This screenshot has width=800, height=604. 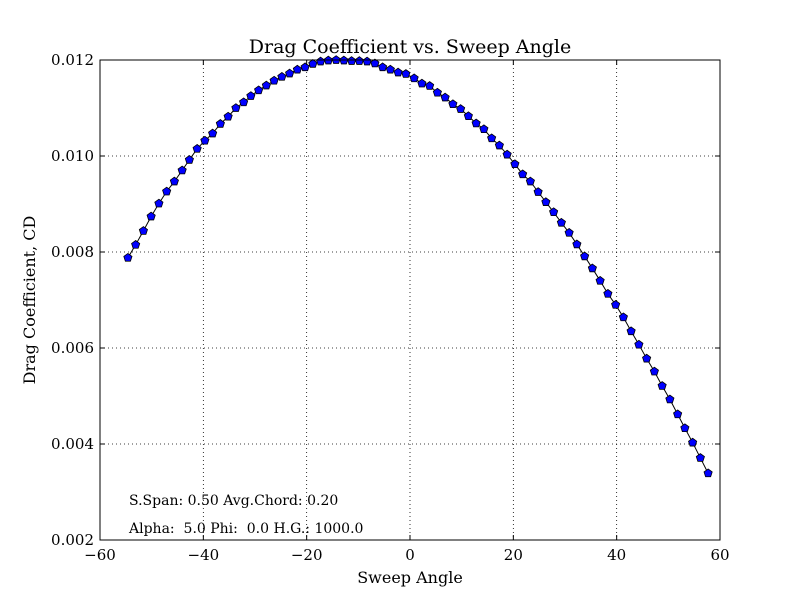 I want to click on y-tick-label: 0.004, so click(x=72, y=444).